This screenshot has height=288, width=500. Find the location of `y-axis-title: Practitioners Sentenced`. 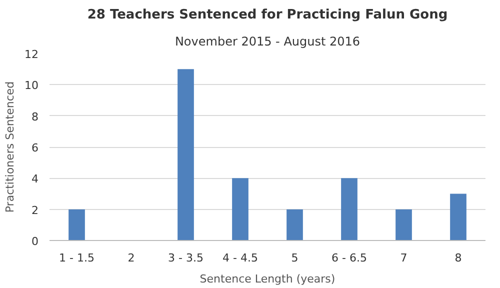

y-axis-title: Practitioners Sentenced is located at coordinates (10, 147).